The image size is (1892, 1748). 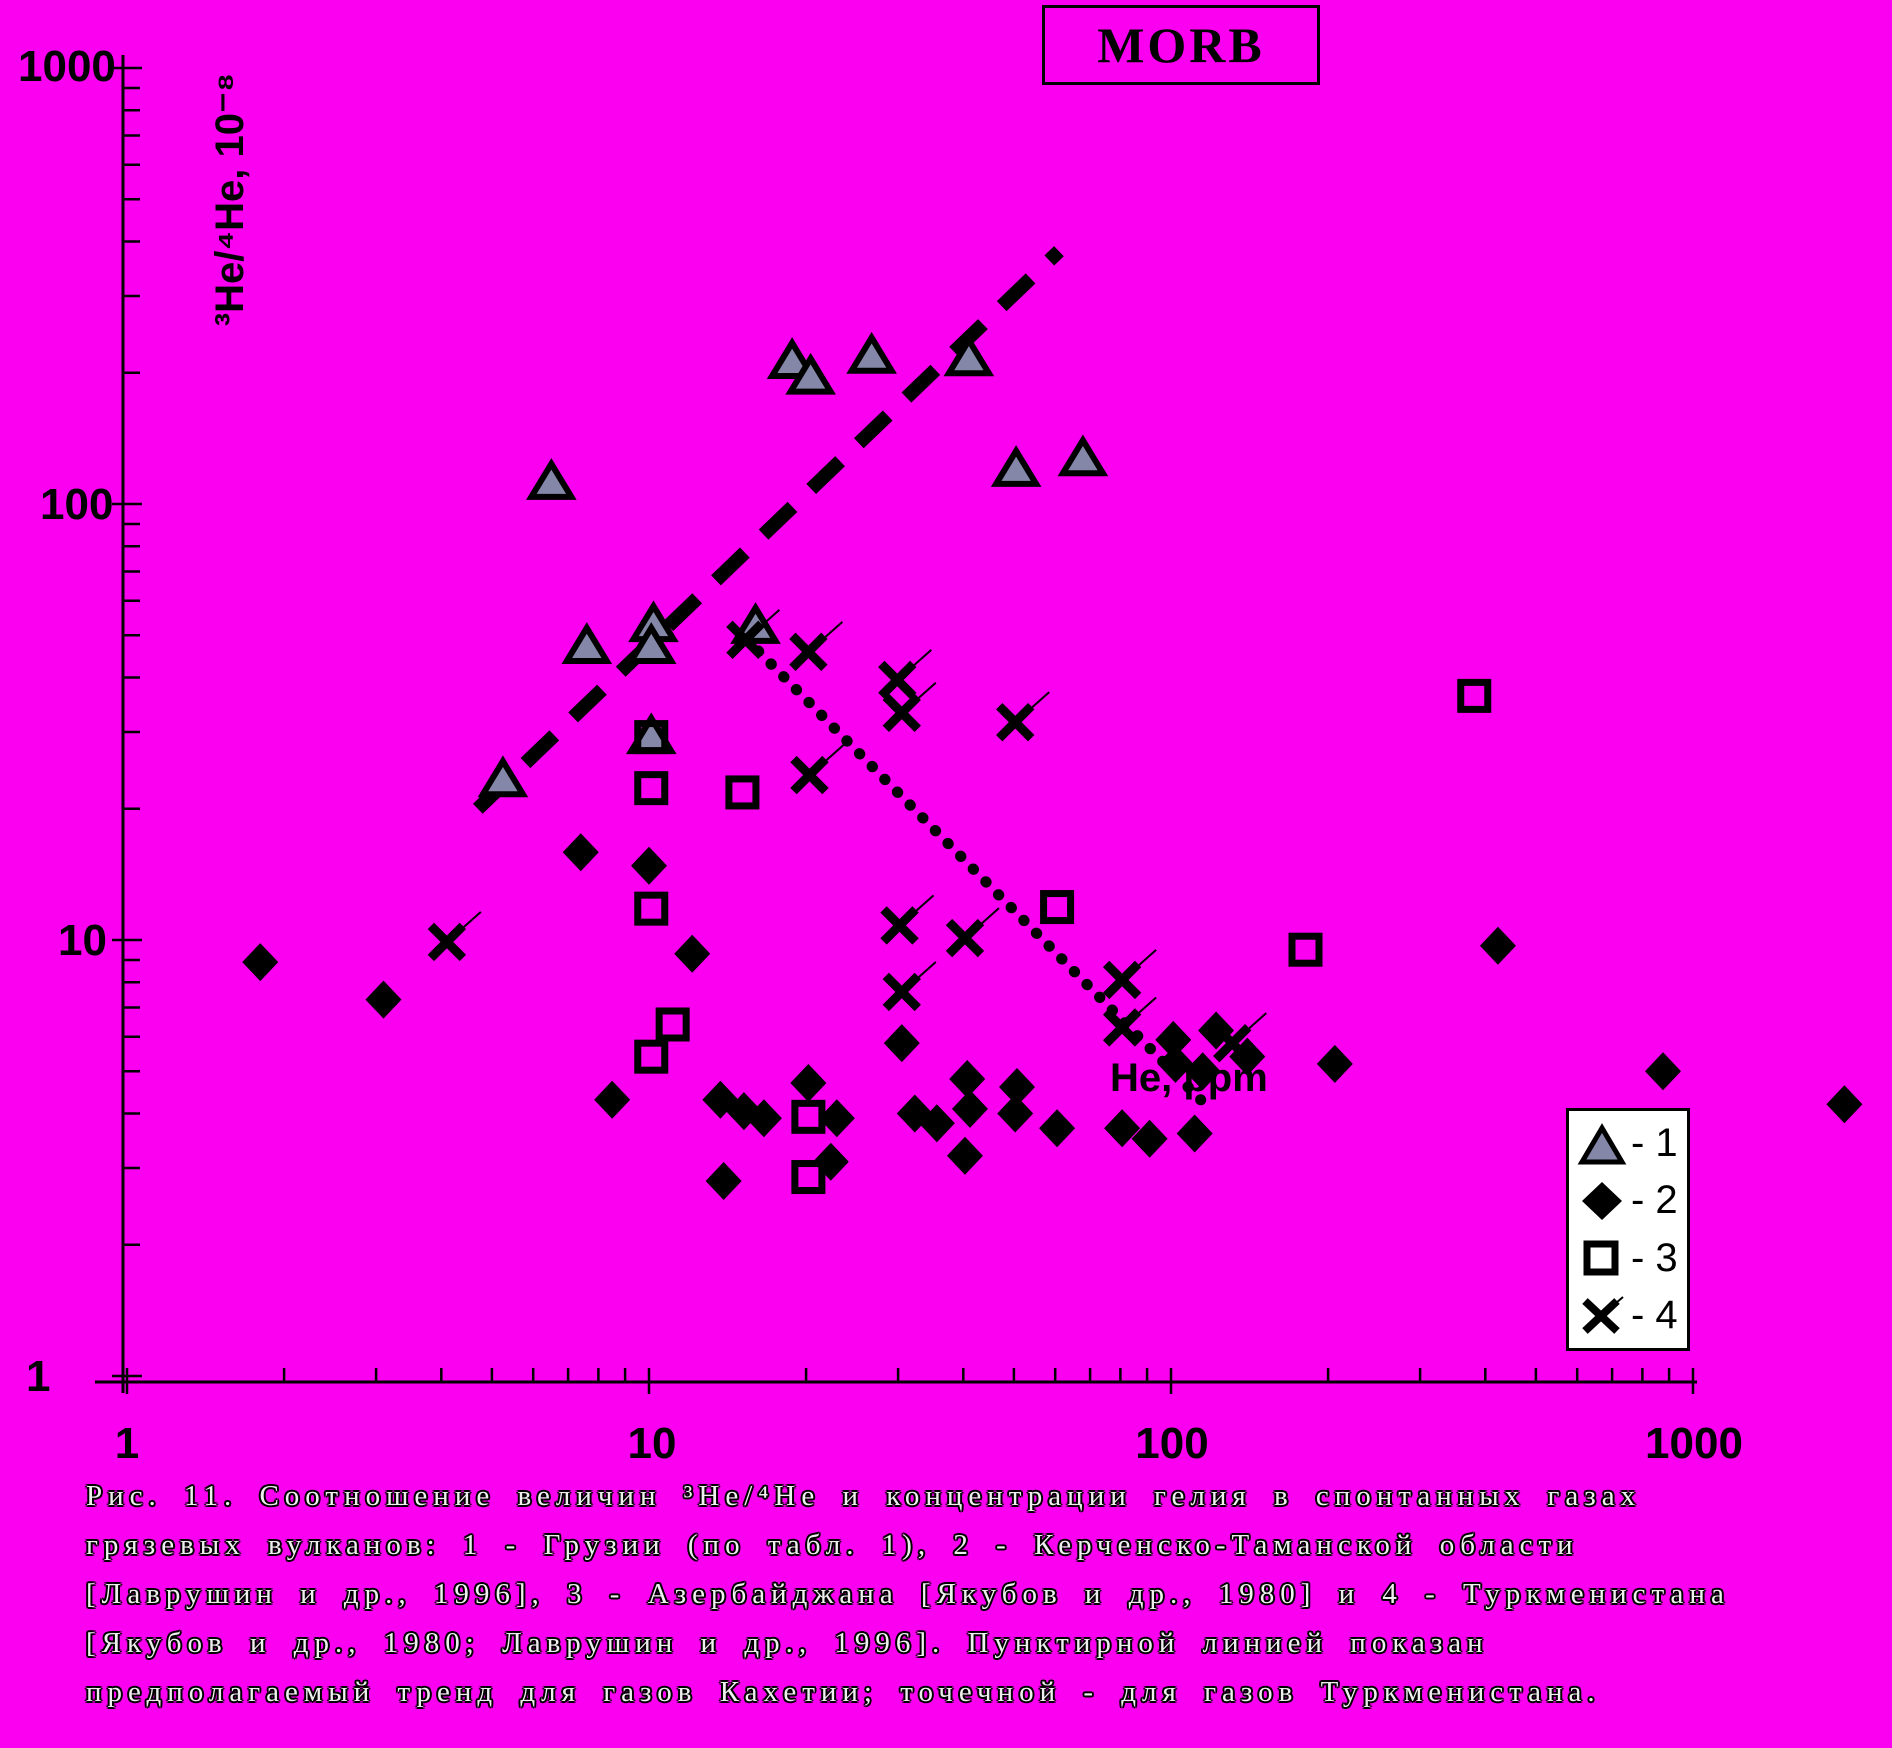 What do you see at coordinates (1601, 1258) in the screenshot?
I see `square-icon` at bounding box center [1601, 1258].